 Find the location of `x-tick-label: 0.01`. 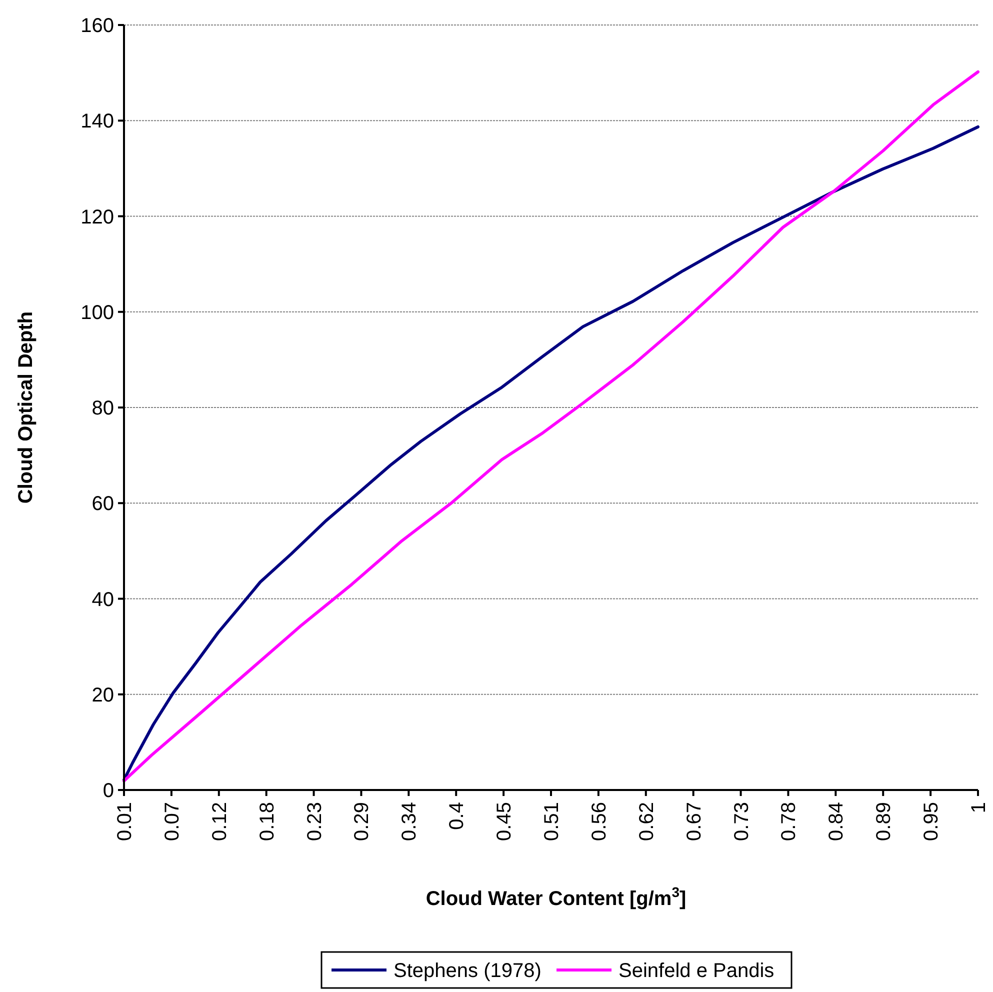

x-tick-label: 0.01 is located at coordinates (125, 821).